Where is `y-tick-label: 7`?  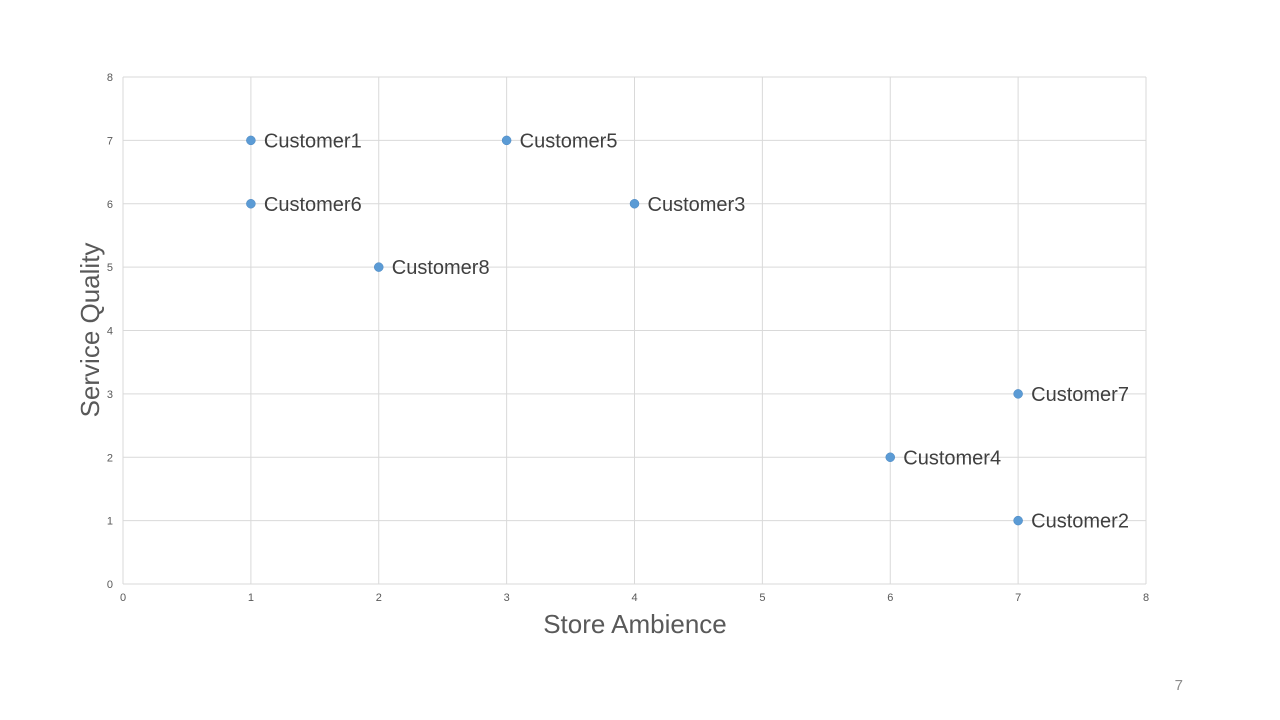 y-tick-label: 7 is located at coordinates (110, 141).